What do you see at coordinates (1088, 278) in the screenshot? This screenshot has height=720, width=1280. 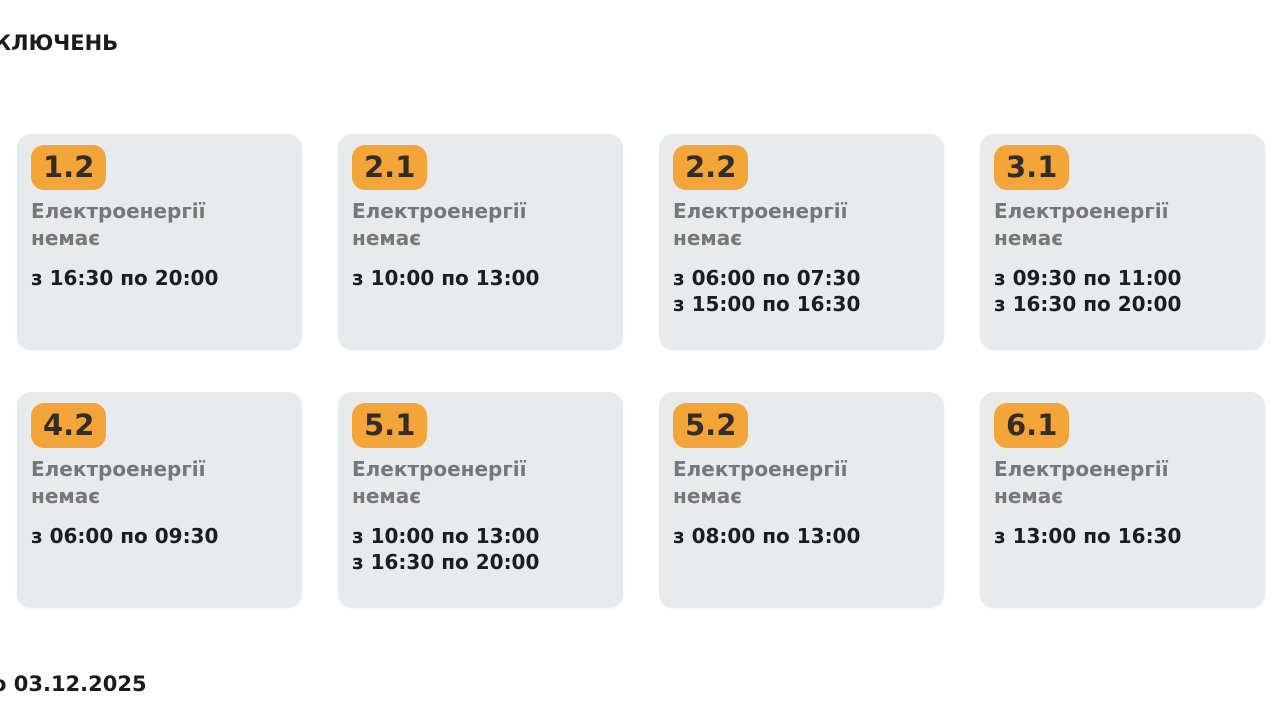 I see `time-range: з 09:30 по 11:00` at bounding box center [1088, 278].